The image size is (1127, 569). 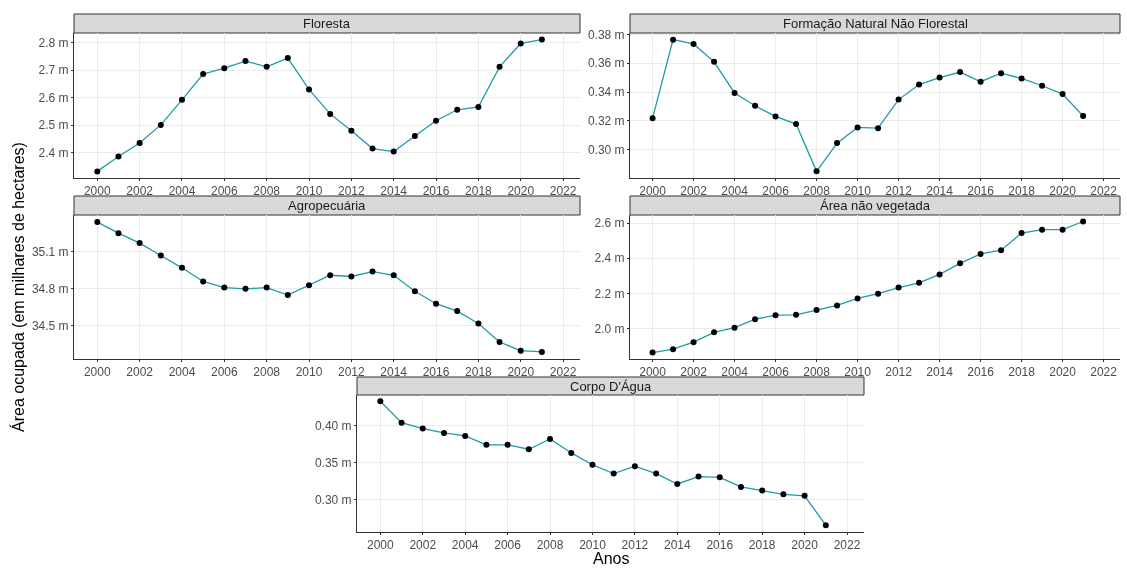 What do you see at coordinates (606, 121) in the screenshot?
I see `y-tick-label: 0.32 m` at bounding box center [606, 121].